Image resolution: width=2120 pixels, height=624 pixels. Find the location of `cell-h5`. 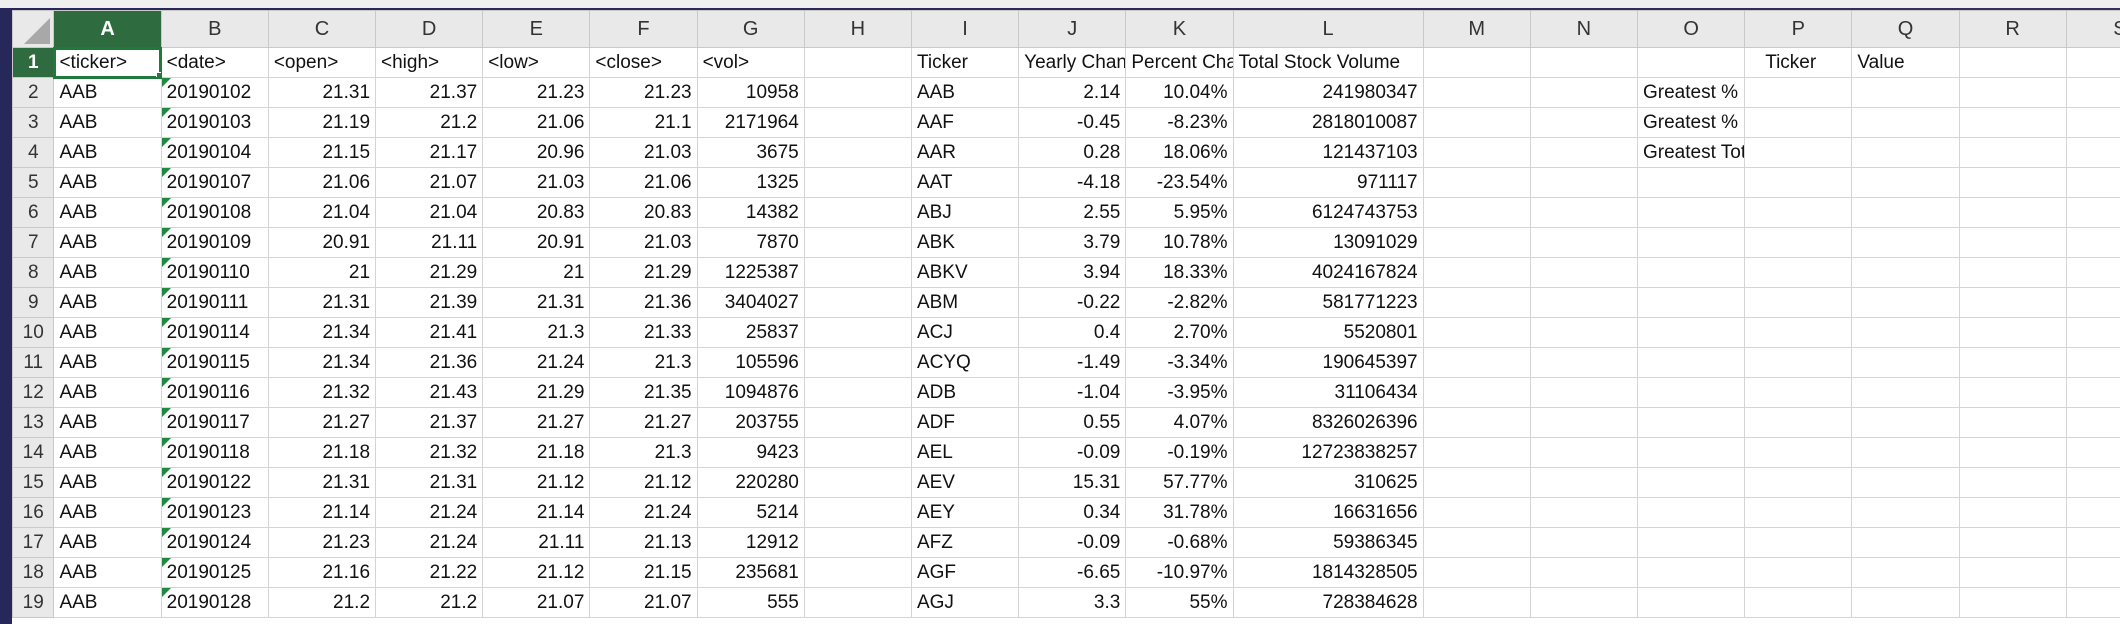

cell-h5 is located at coordinates (857, 182).